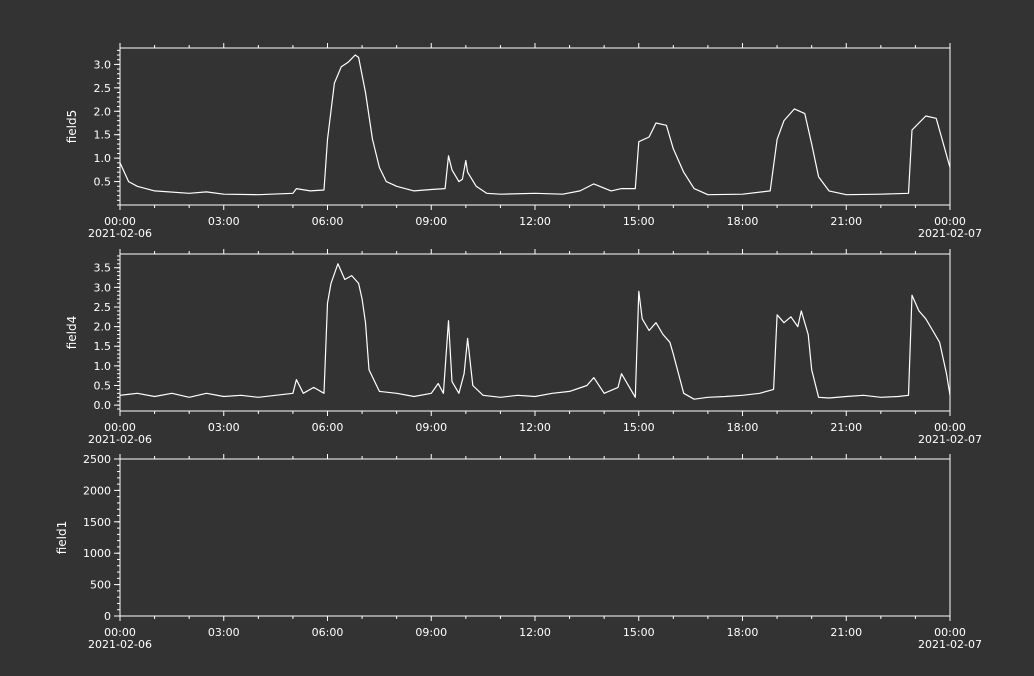 This screenshot has width=1034, height=676. Describe the element at coordinates (72, 333) in the screenshot. I see `y-axis-label: field4` at that location.